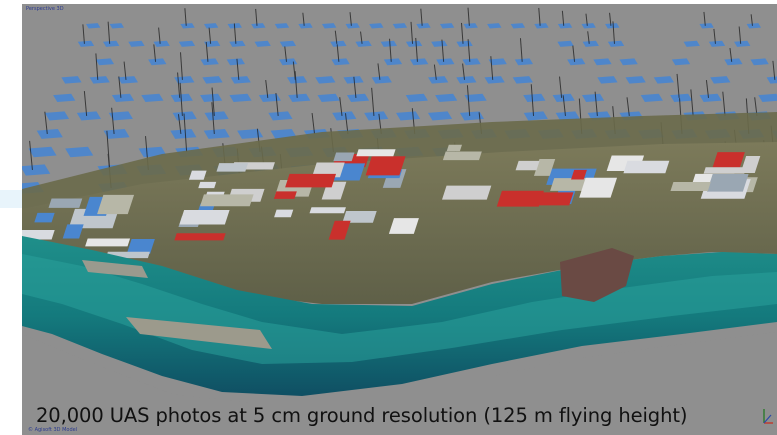  I want to click on axis-gizmo-icon, so click(768, 416).